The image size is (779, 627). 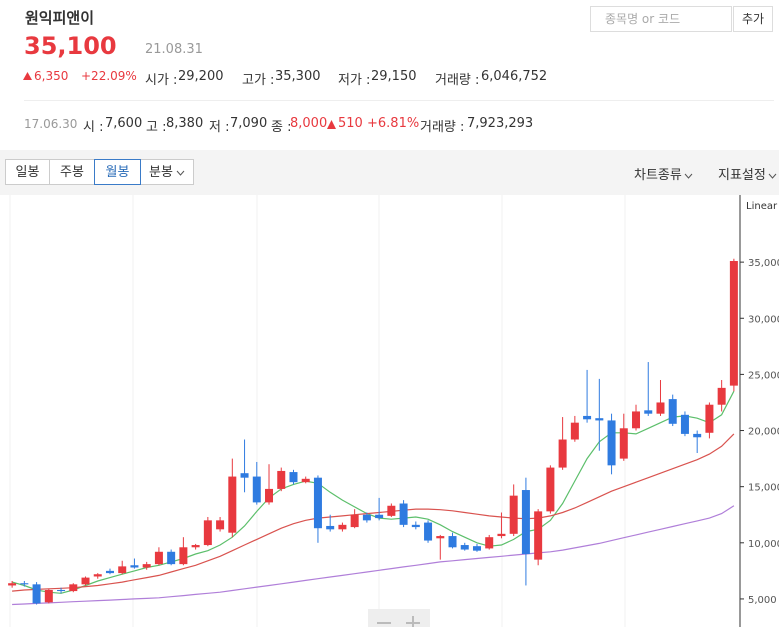 I want to click on change: 6,350, so click(x=51, y=76).